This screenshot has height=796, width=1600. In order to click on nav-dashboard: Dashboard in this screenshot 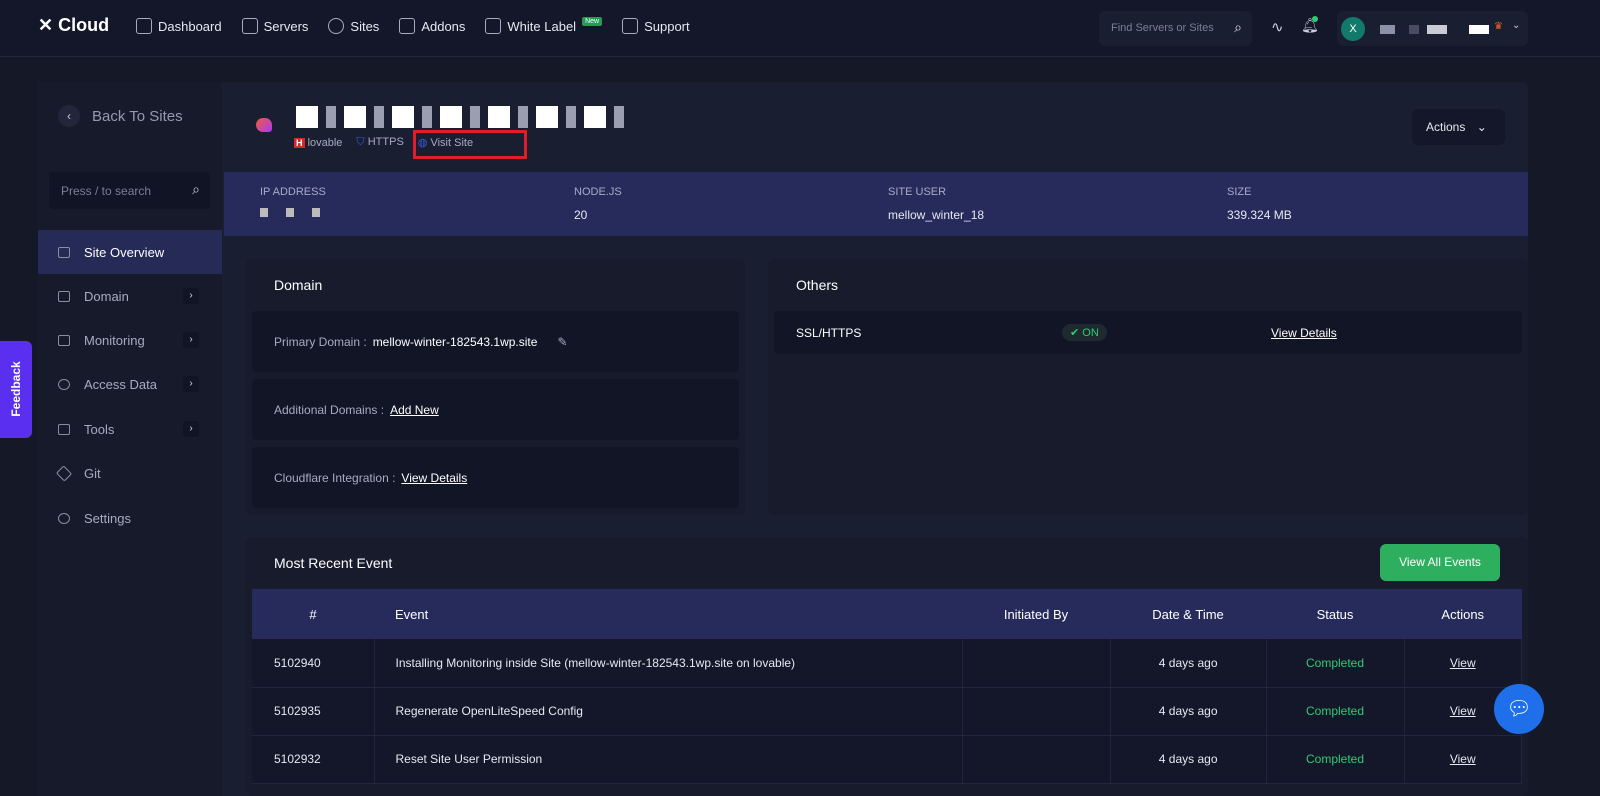, I will do `click(179, 26)`.